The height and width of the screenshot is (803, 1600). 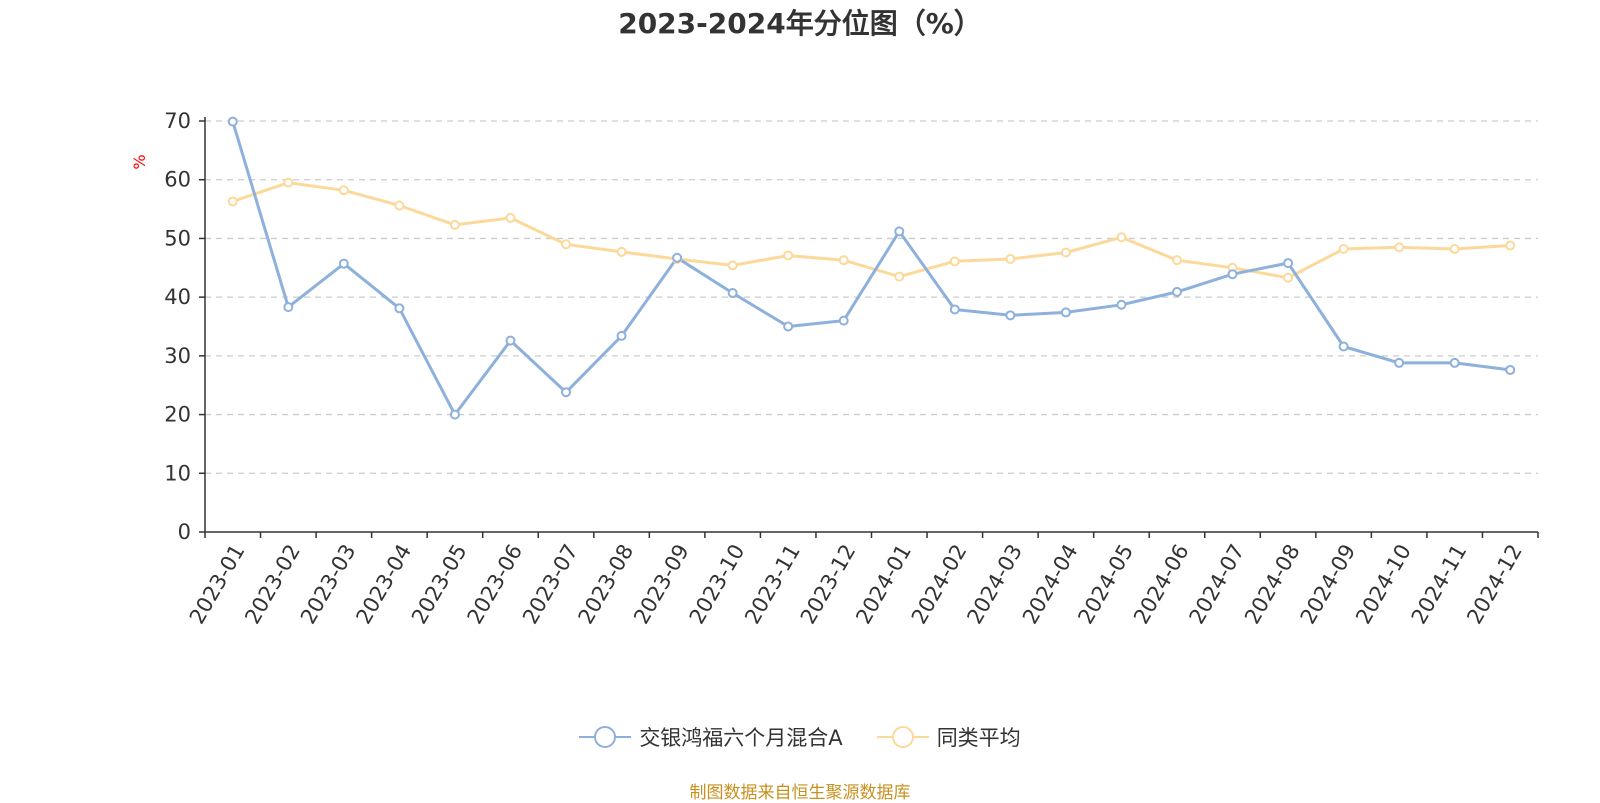 What do you see at coordinates (139, 161) in the screenshot?
I see `y-axis-label: %` at bounding box center [139, 161].